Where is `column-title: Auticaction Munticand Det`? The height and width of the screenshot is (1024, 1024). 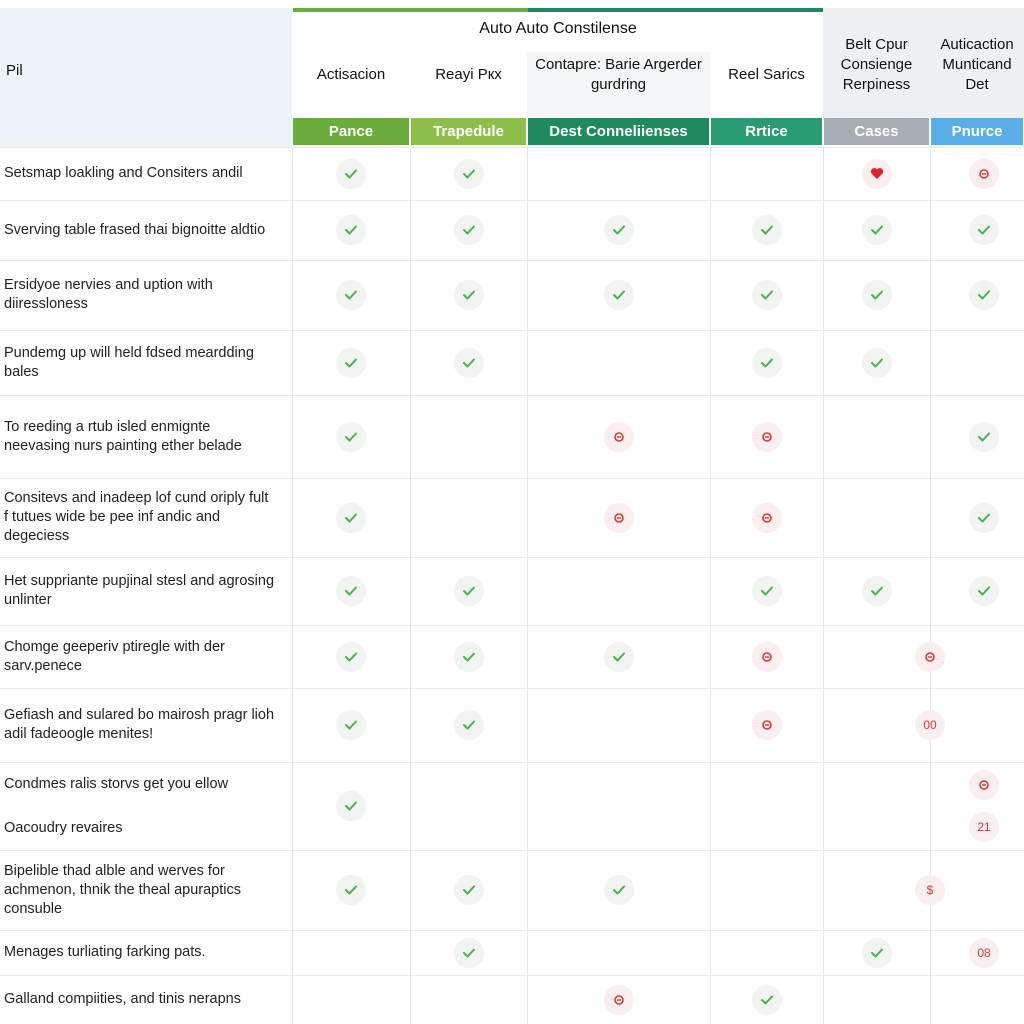
column-title: Auticaction Munticand Det is located at coordinates (977, 64).